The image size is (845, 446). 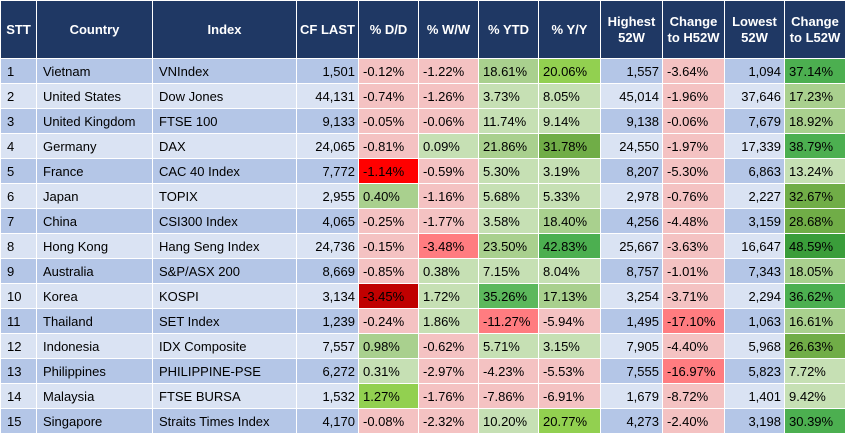 What do you see at coordinates (508, 321) in the screenshot?
I see `cell-ytd: -11.27%` at bounding box center [508, 321].